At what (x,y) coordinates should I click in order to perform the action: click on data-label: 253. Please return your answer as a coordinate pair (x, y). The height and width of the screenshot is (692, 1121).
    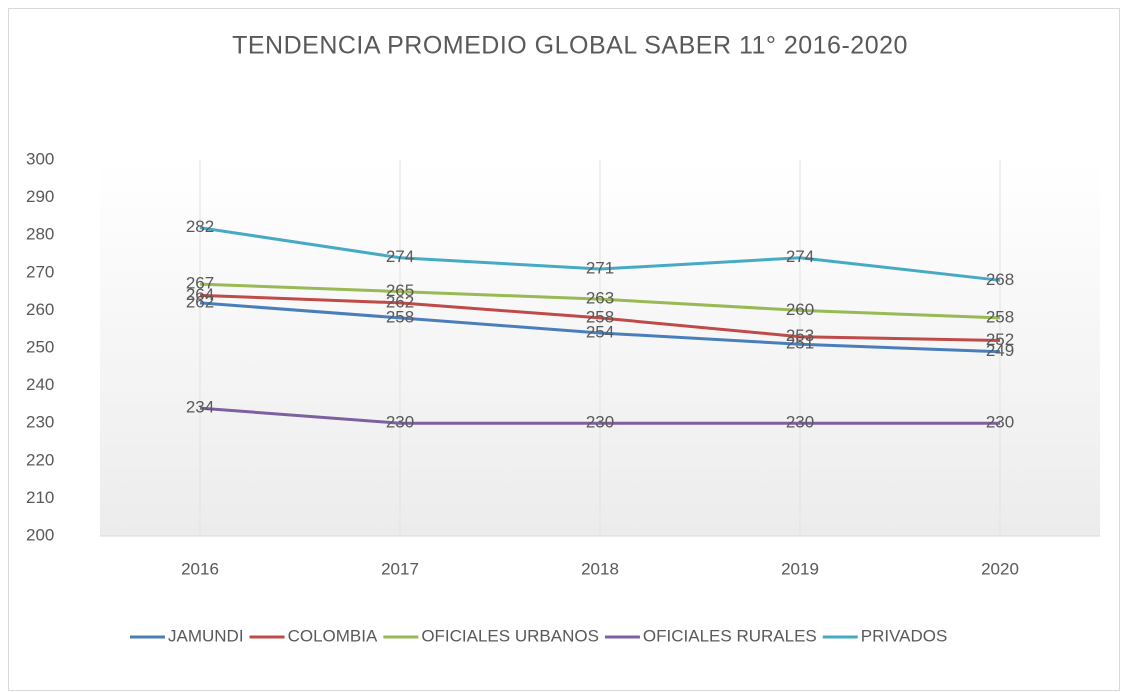
    Looking at the image, I should click on (800, 335).